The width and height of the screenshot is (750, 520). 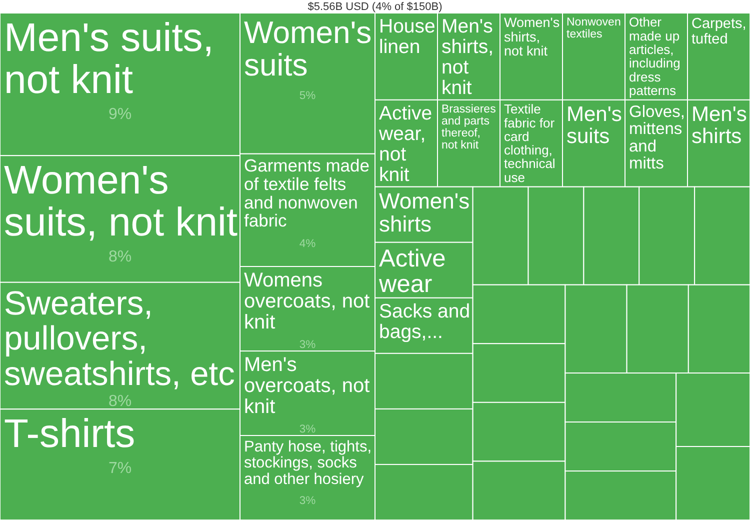 I want to click on data-label: 9%, so click(x=120, y=114).